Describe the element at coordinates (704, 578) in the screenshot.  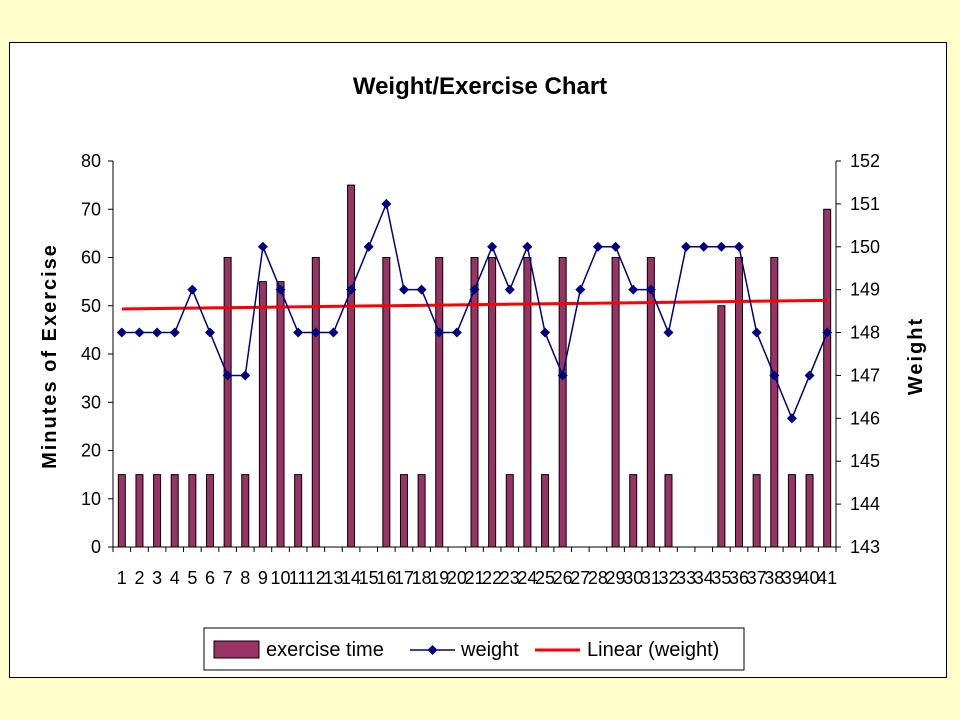
I see `x-tick-label: 34` at that location.